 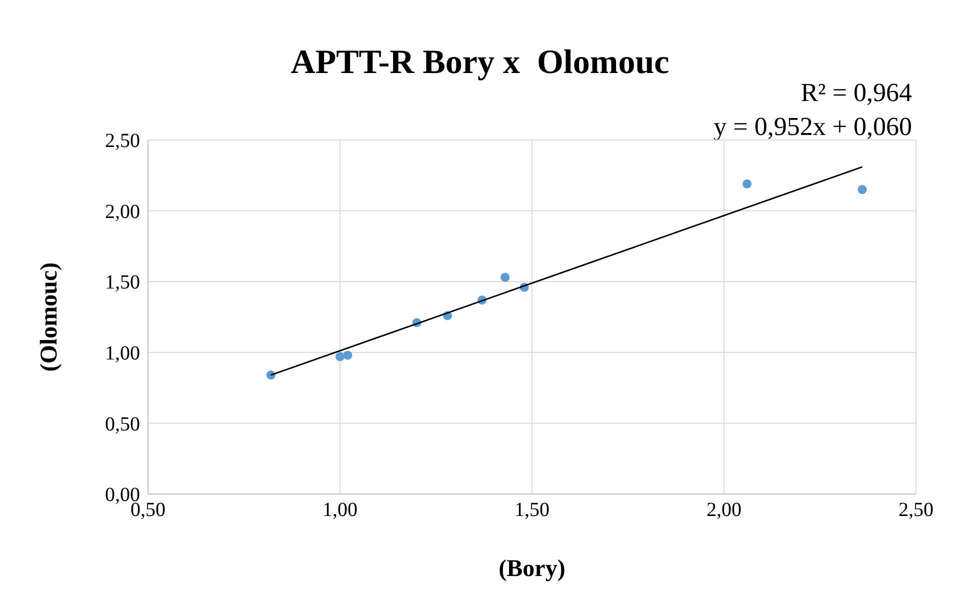 I want to click on text: R² = 0,964, so click(x=856, y=92).